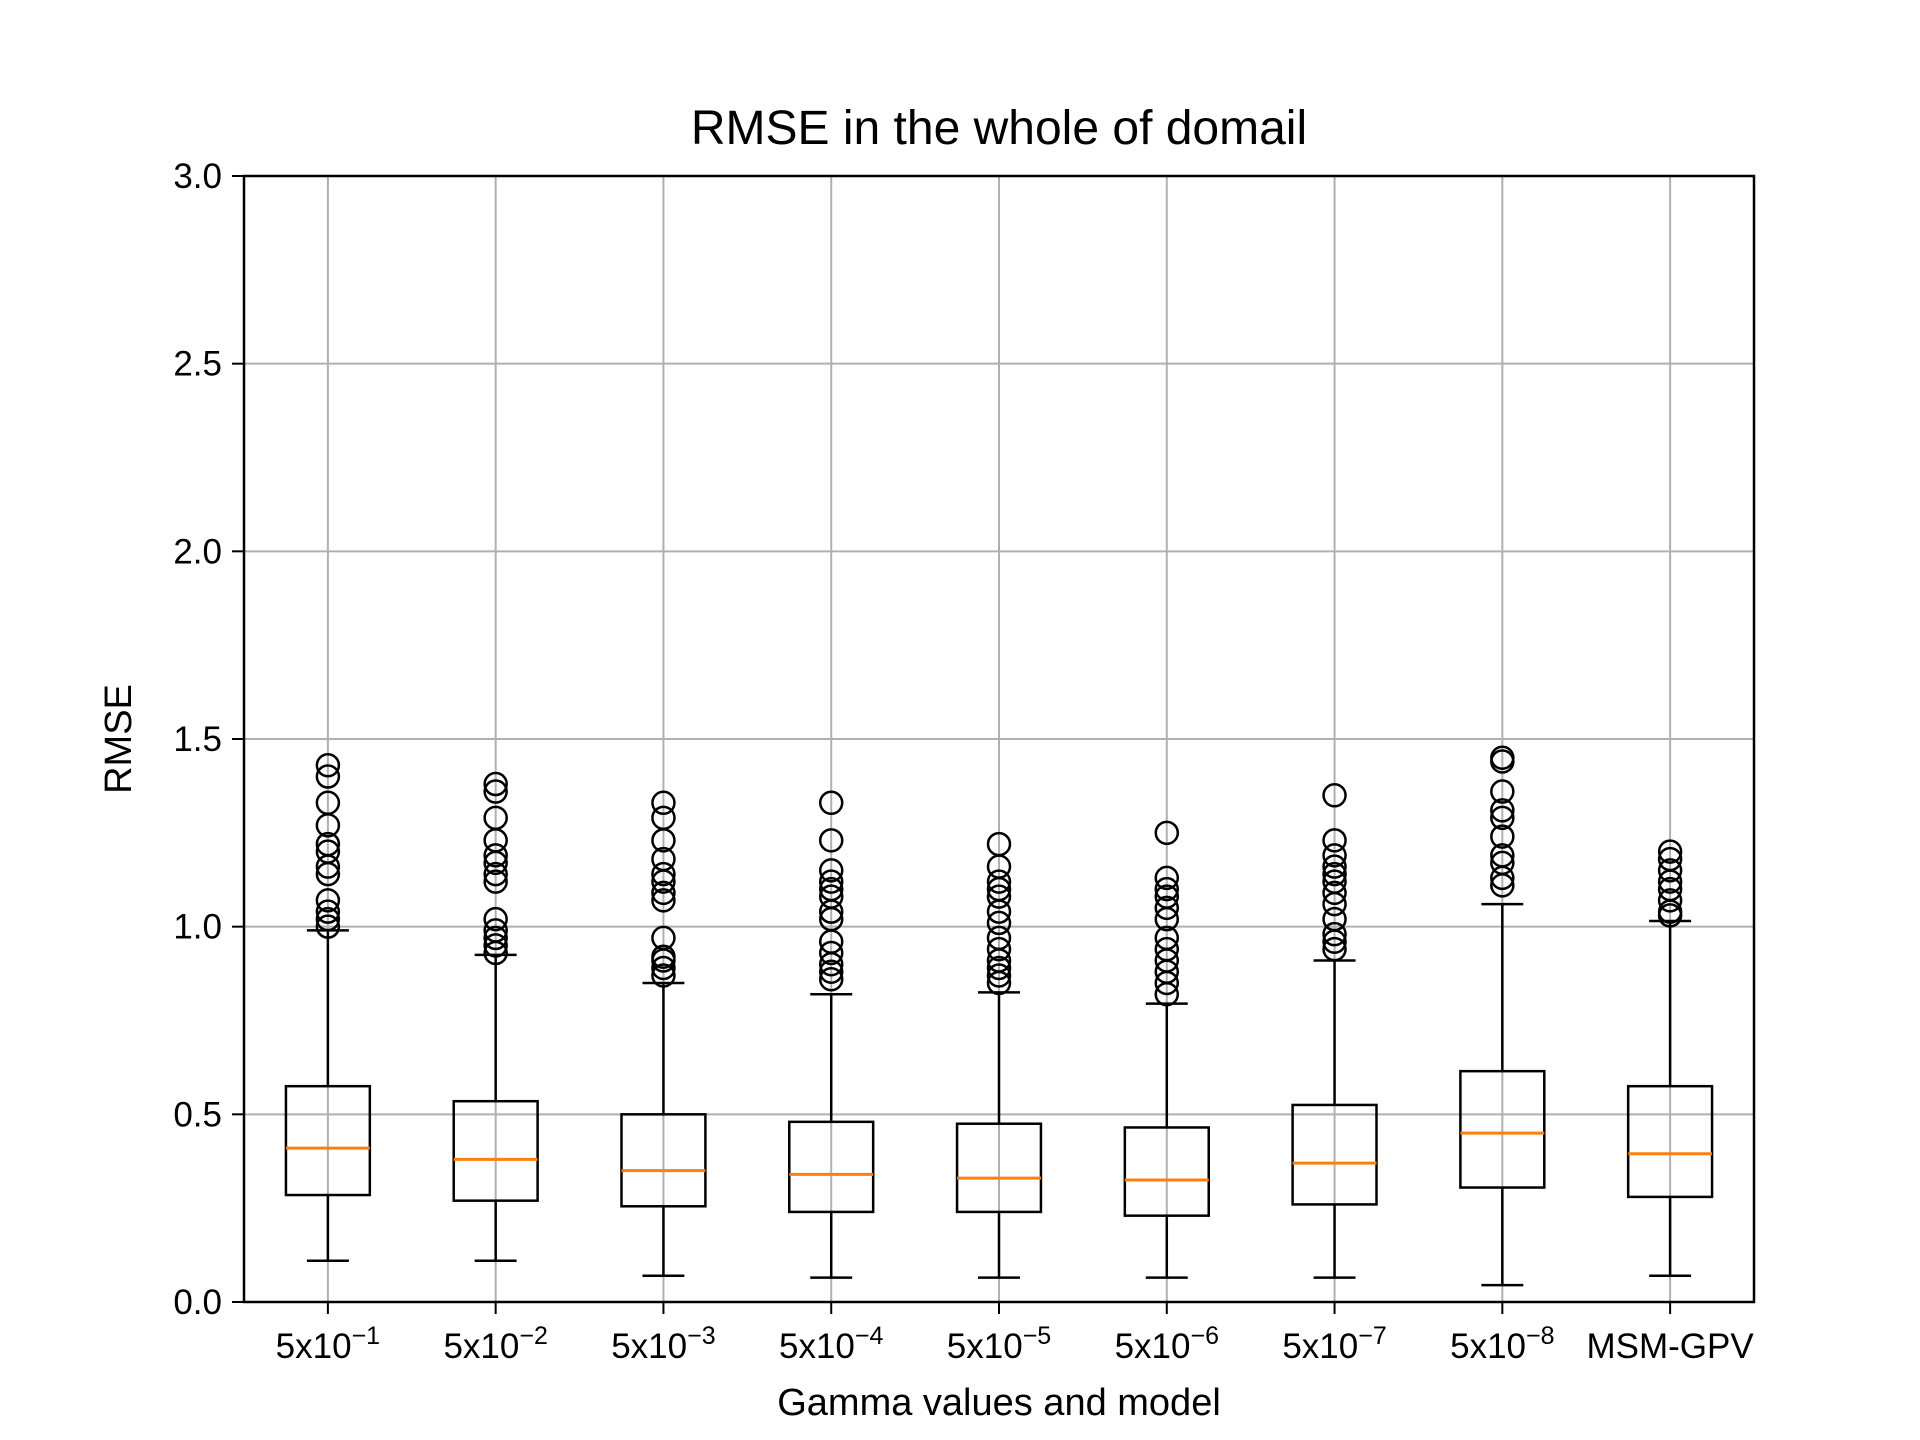 Image resolution: width=1920 pixels, height=1440 pixels. Describe the element at coordinates (1502, 1344) in the screenshot. I see `x-tick-label: 5x10⁻⁸` at that location.